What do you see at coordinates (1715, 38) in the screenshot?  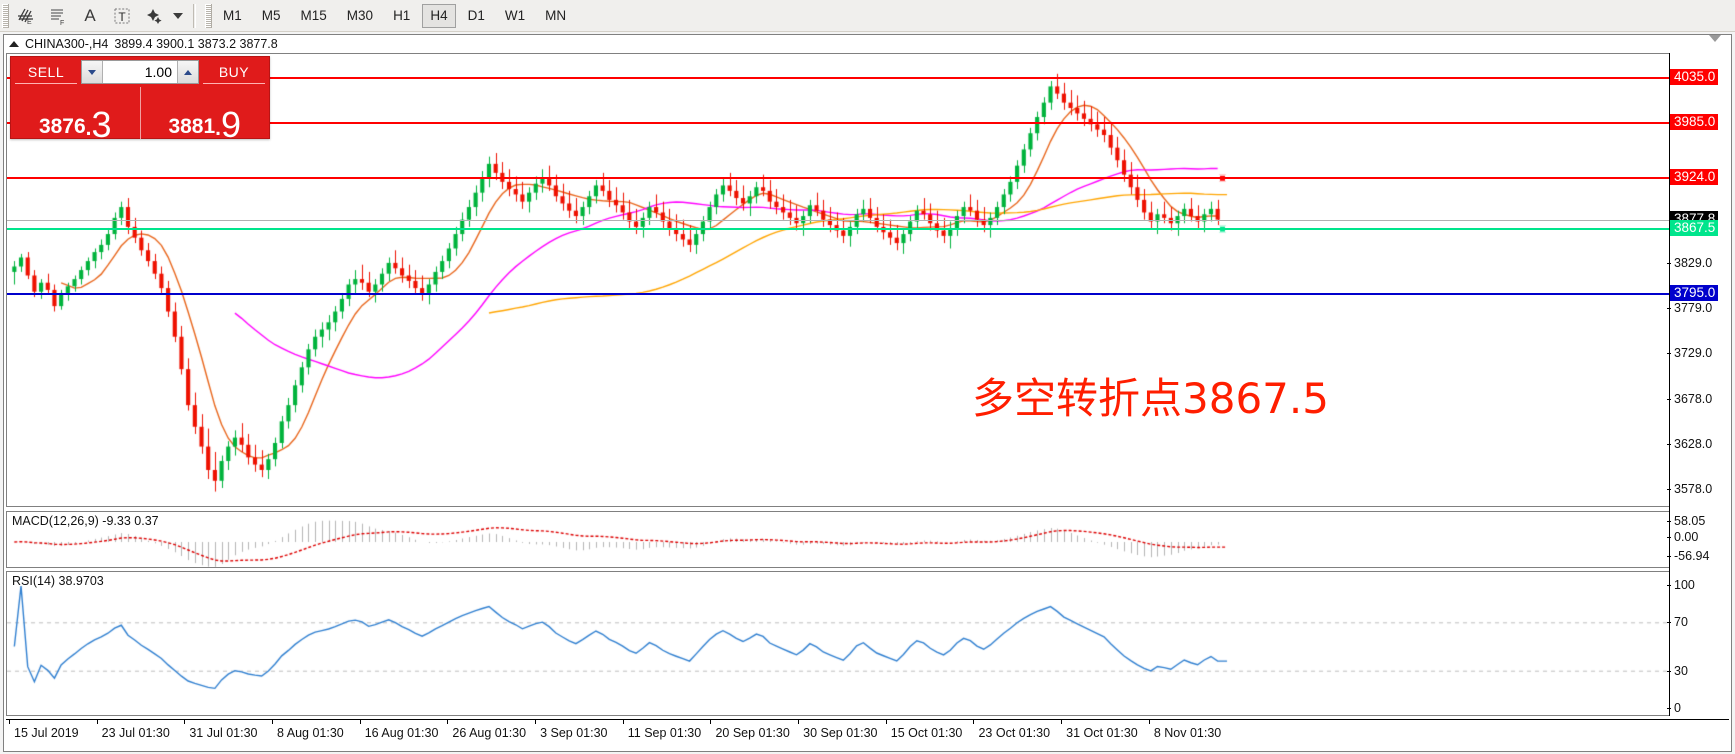 I see `pane-resize-handle-icon` at bounding box center [1715, 38].